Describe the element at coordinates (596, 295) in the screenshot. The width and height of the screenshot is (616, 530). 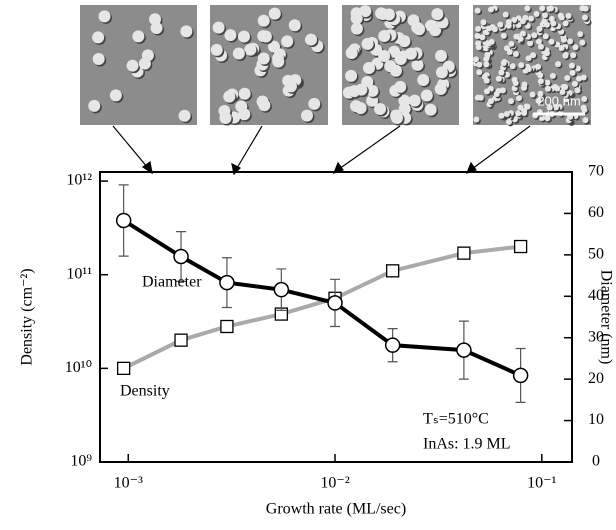
I see `y2-tick-label: 40` at that location.